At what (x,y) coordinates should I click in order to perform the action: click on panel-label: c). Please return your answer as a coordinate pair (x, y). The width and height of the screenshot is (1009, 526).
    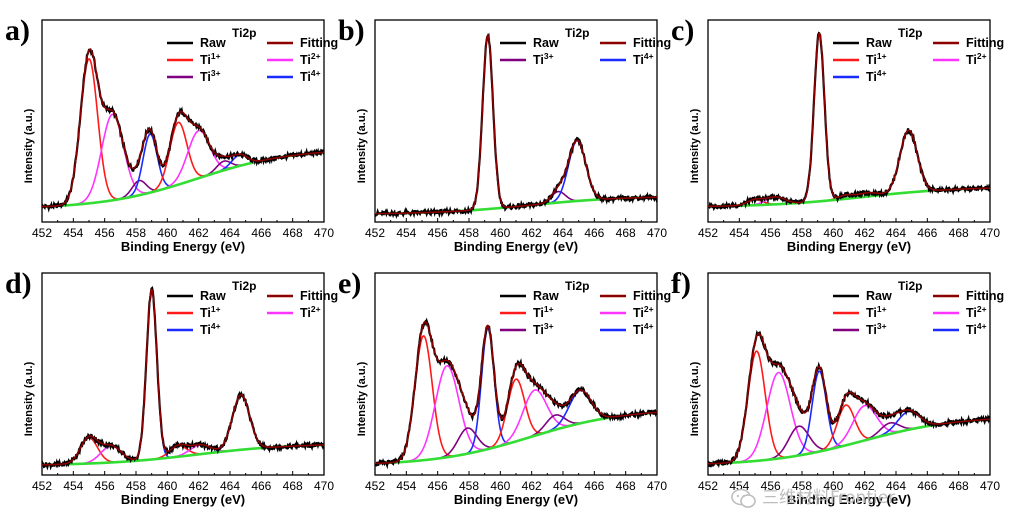
    Looking at the image, I should click on (682, 30).